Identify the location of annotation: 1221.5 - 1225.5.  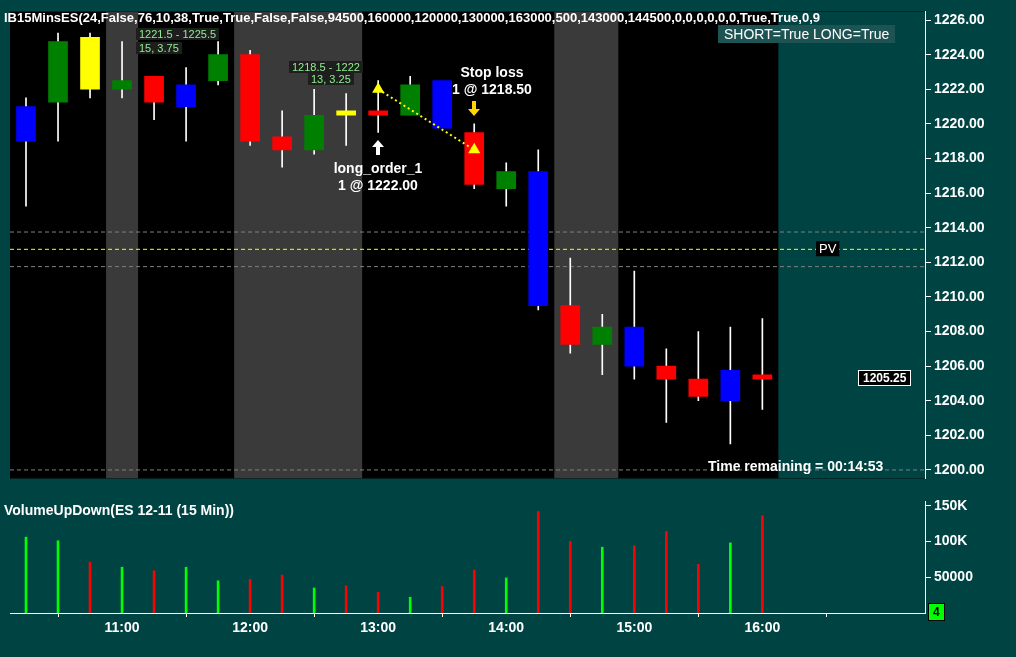
(178, 34).